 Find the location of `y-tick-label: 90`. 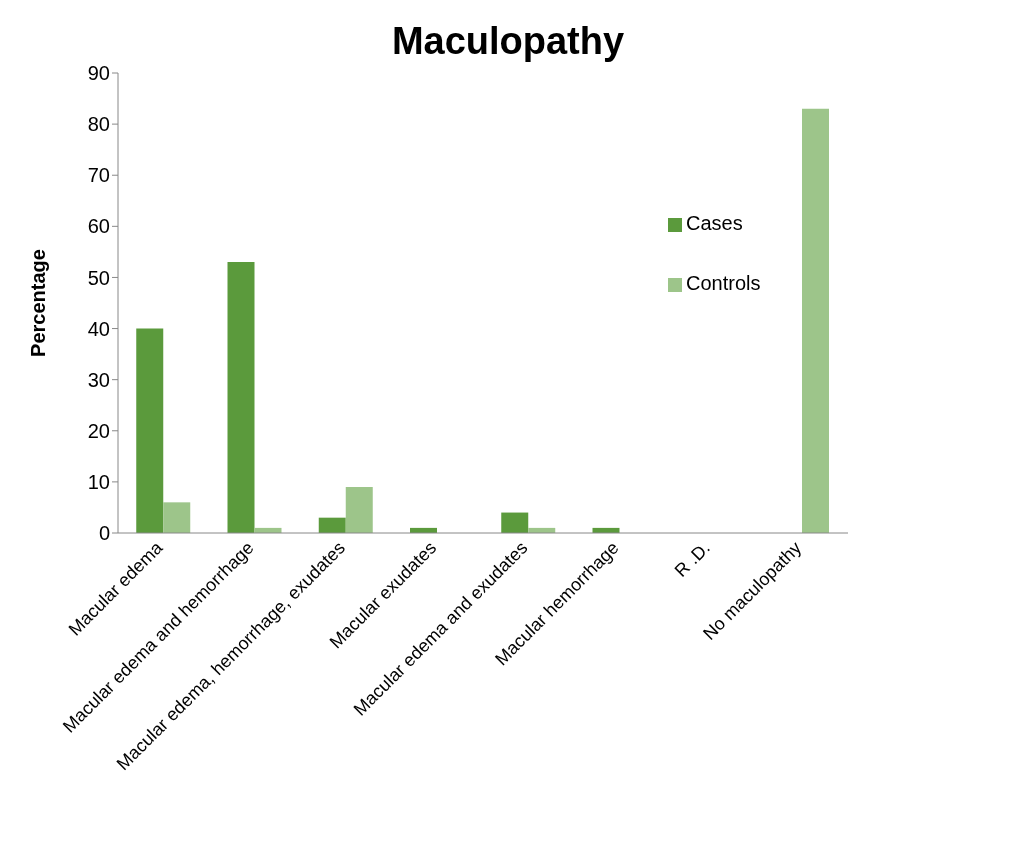

y-tick-label: 90 is located at coordinates (98, 73).